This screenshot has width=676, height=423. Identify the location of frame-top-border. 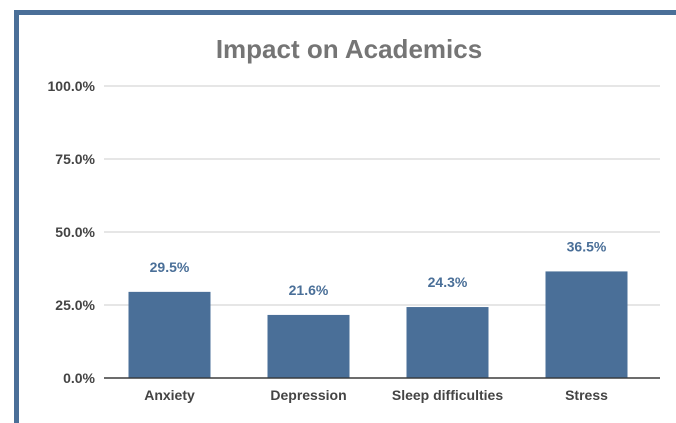
(345, 12).